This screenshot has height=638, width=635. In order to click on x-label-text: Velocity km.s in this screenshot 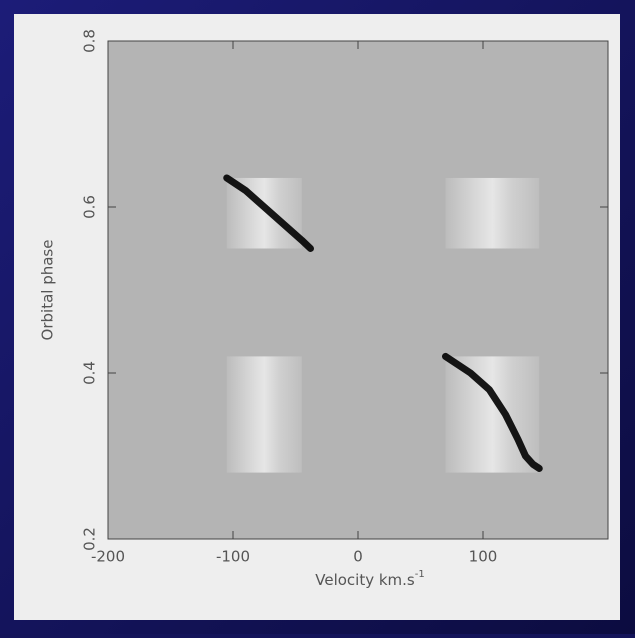, I will do `click(365, 580)`.